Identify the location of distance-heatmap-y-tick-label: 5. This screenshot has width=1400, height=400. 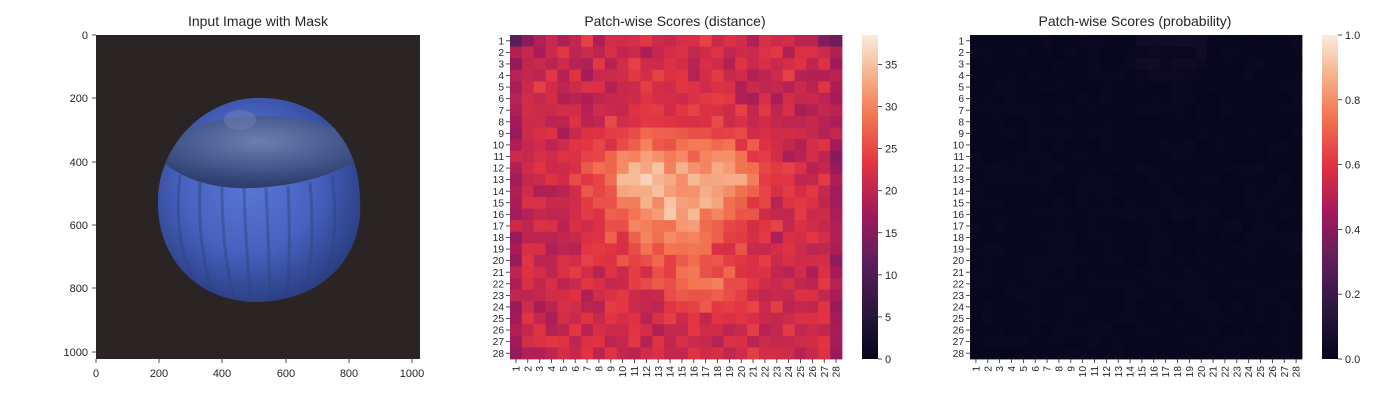
(501, 88).